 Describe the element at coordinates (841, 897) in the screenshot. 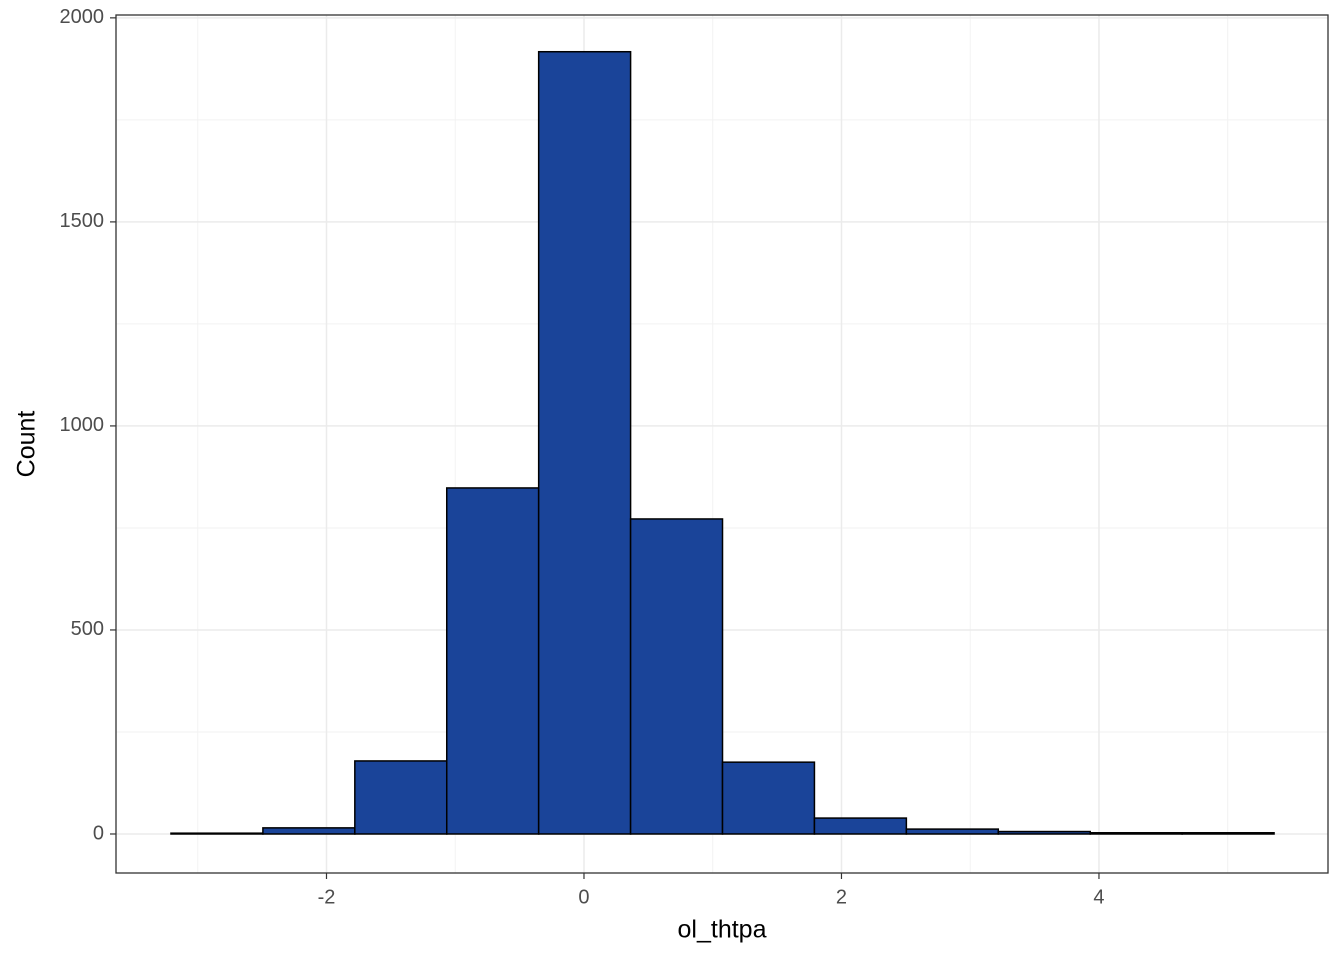

I see `x-tick-label: 2` at that location.